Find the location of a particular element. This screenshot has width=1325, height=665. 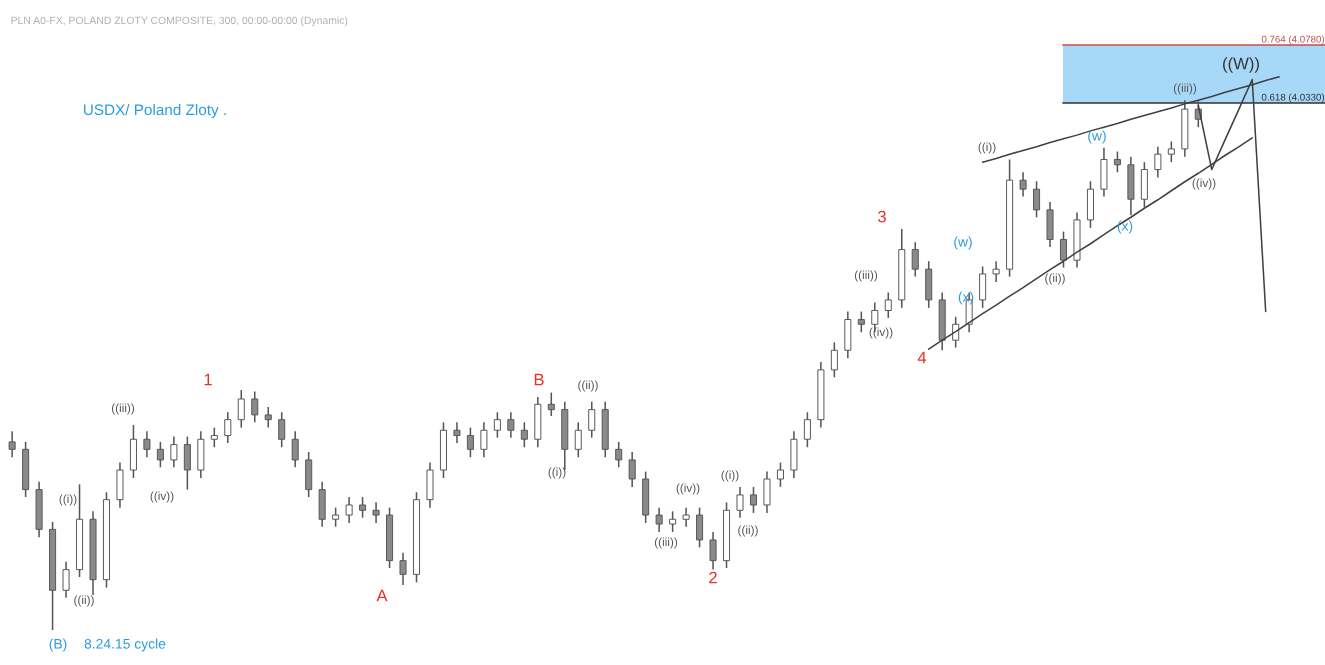

text: 8.24.15 cycle is located at coordinates (125, 645).